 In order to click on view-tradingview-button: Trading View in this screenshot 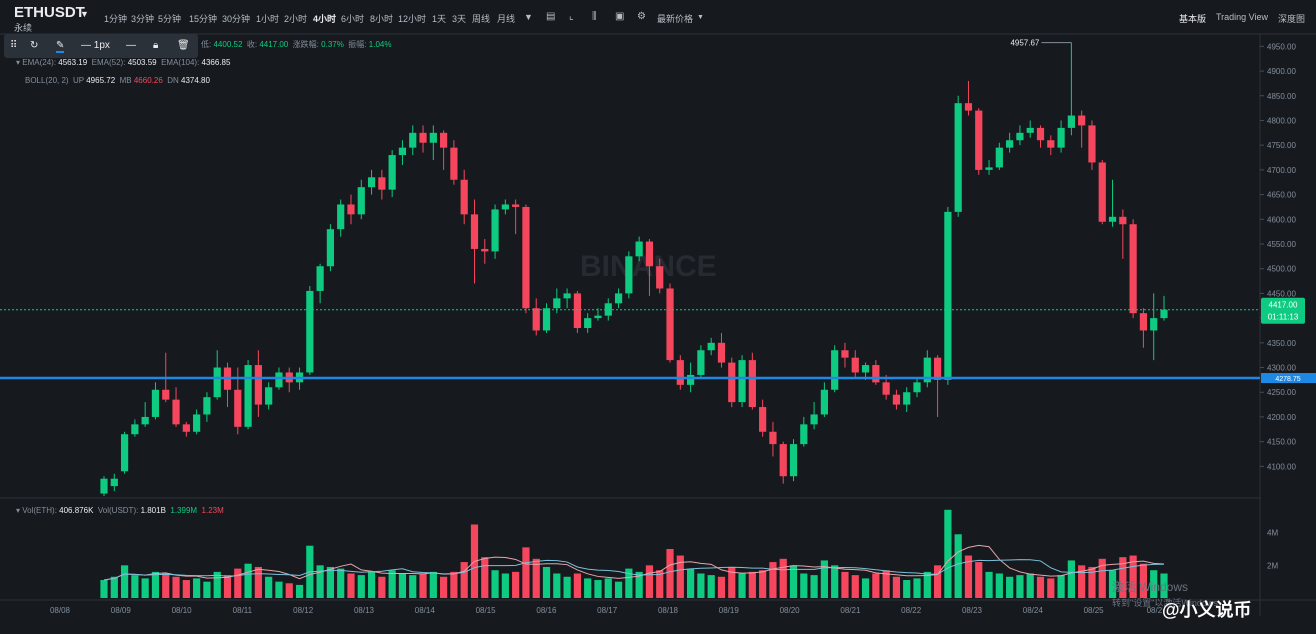, I will do `click(1242, 17)`.